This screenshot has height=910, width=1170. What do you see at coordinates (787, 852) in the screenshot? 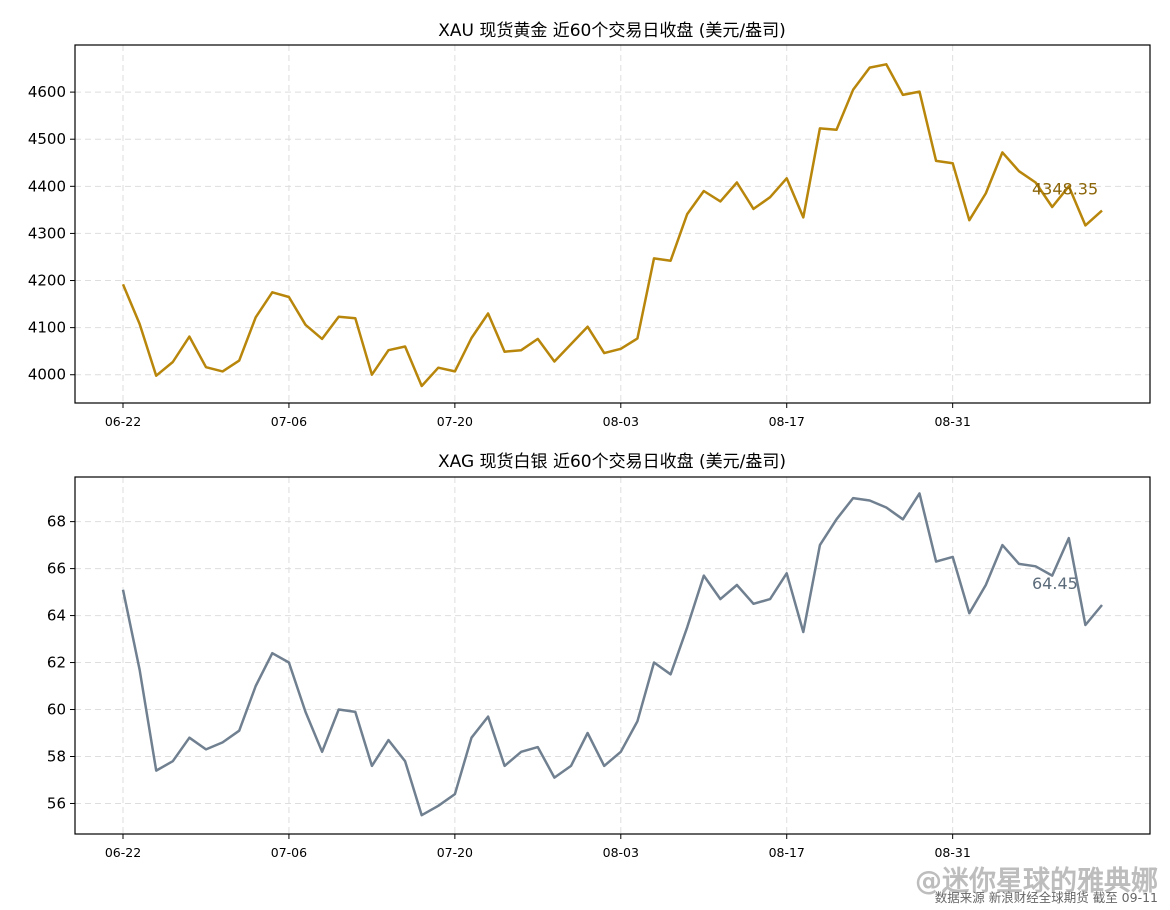
I see `silver-x-tick-label: 08-17` at bounding box center [787, 852].